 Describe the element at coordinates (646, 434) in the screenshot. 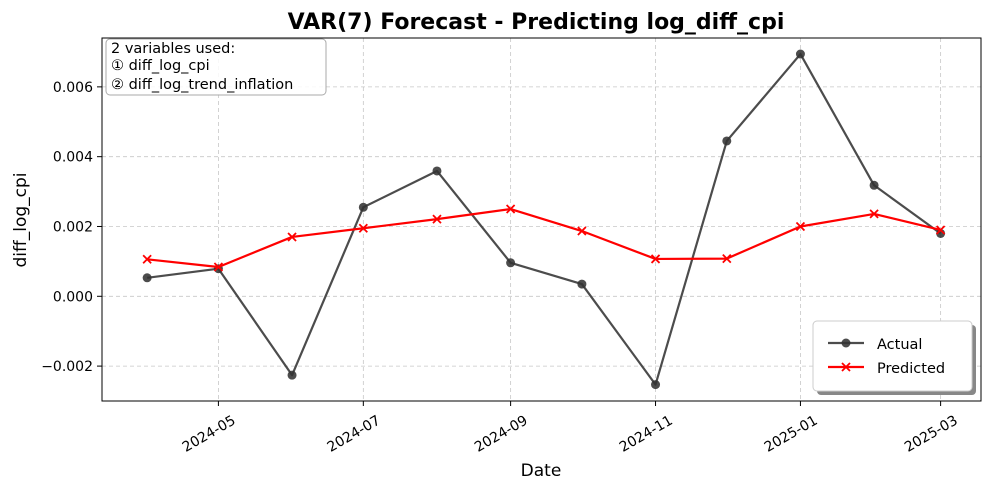

I see `x-tick-label: 2024-11` at that location.